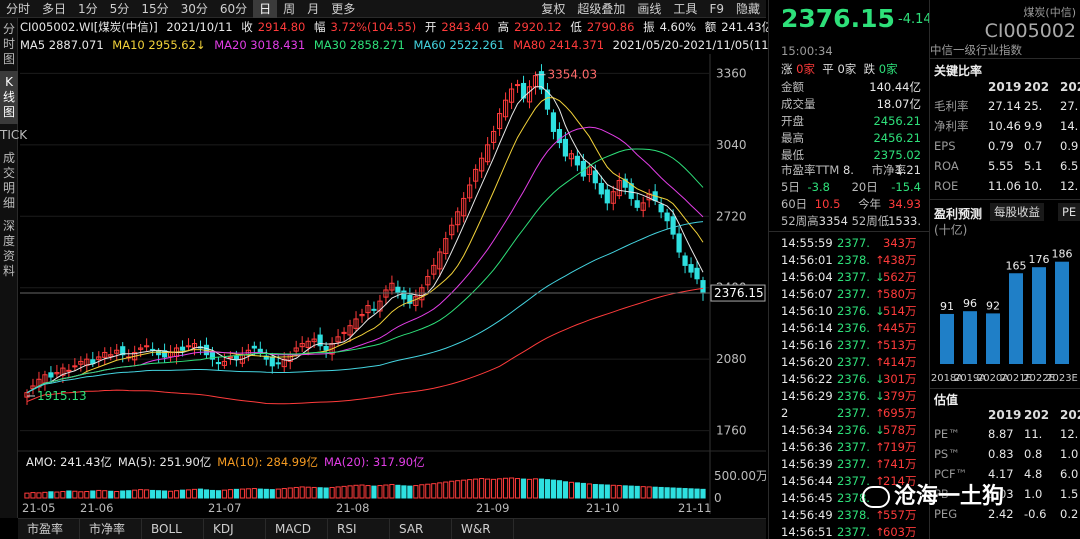 The width and height of the screenshot is (1080, 539). Describe the element at coordinates (54, 8) in the screenshot. I see `period-tab: 多日` at that location.